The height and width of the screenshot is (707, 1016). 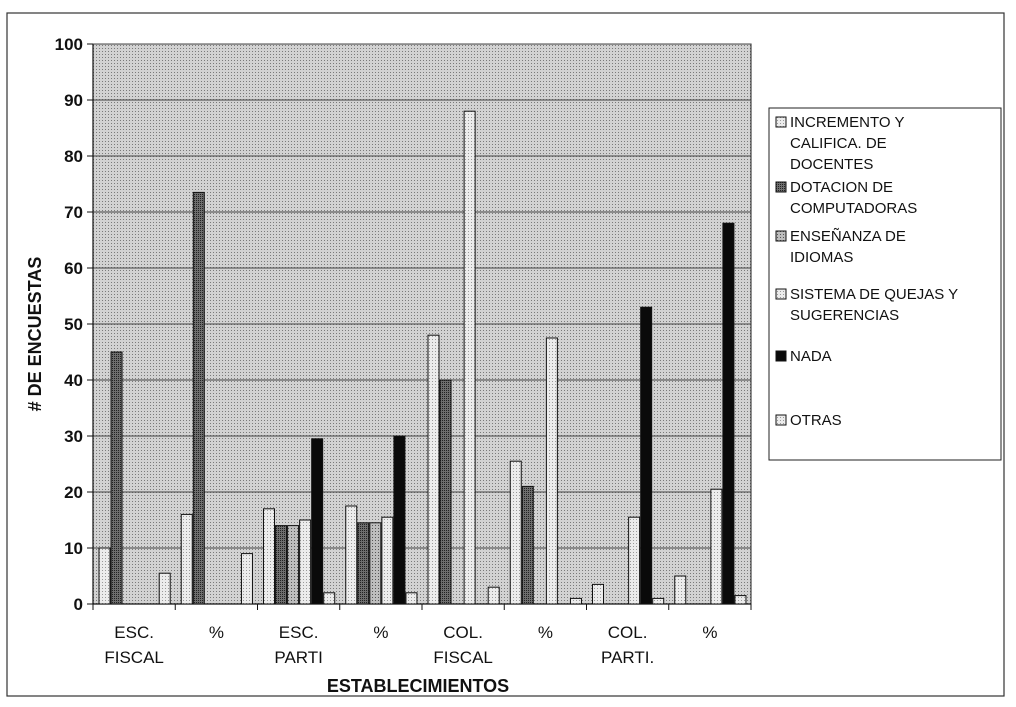 I want to click on y-tick-label: 80, so click(x=73, y=156).